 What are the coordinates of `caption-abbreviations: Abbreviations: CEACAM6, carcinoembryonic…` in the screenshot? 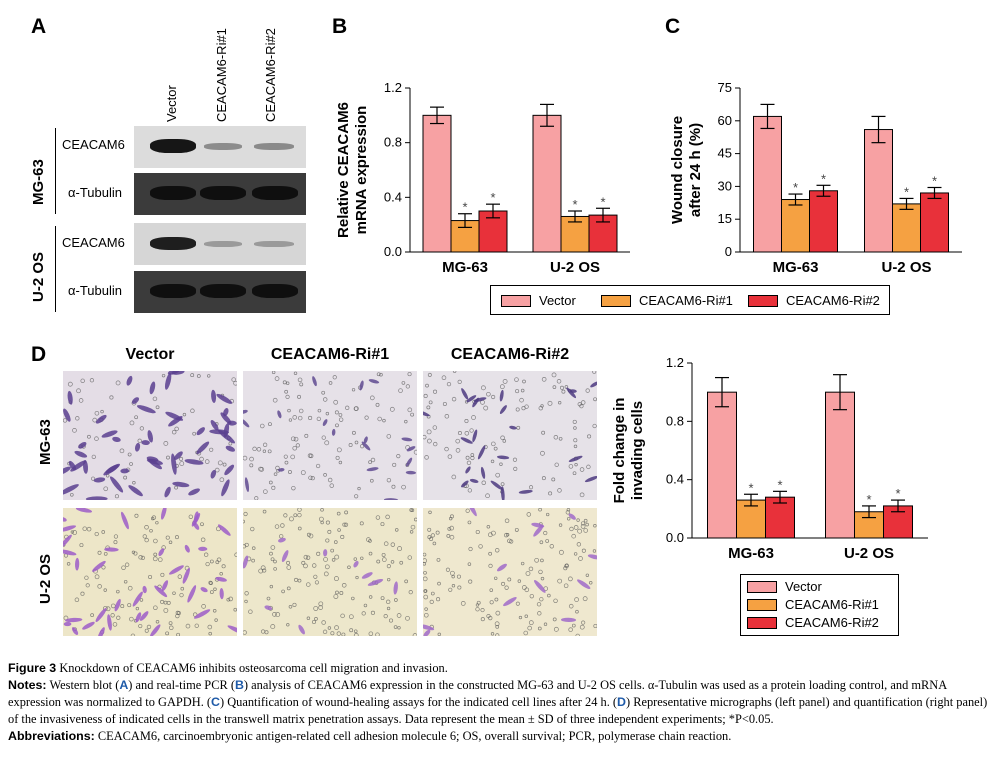 It's located at (504, 736).